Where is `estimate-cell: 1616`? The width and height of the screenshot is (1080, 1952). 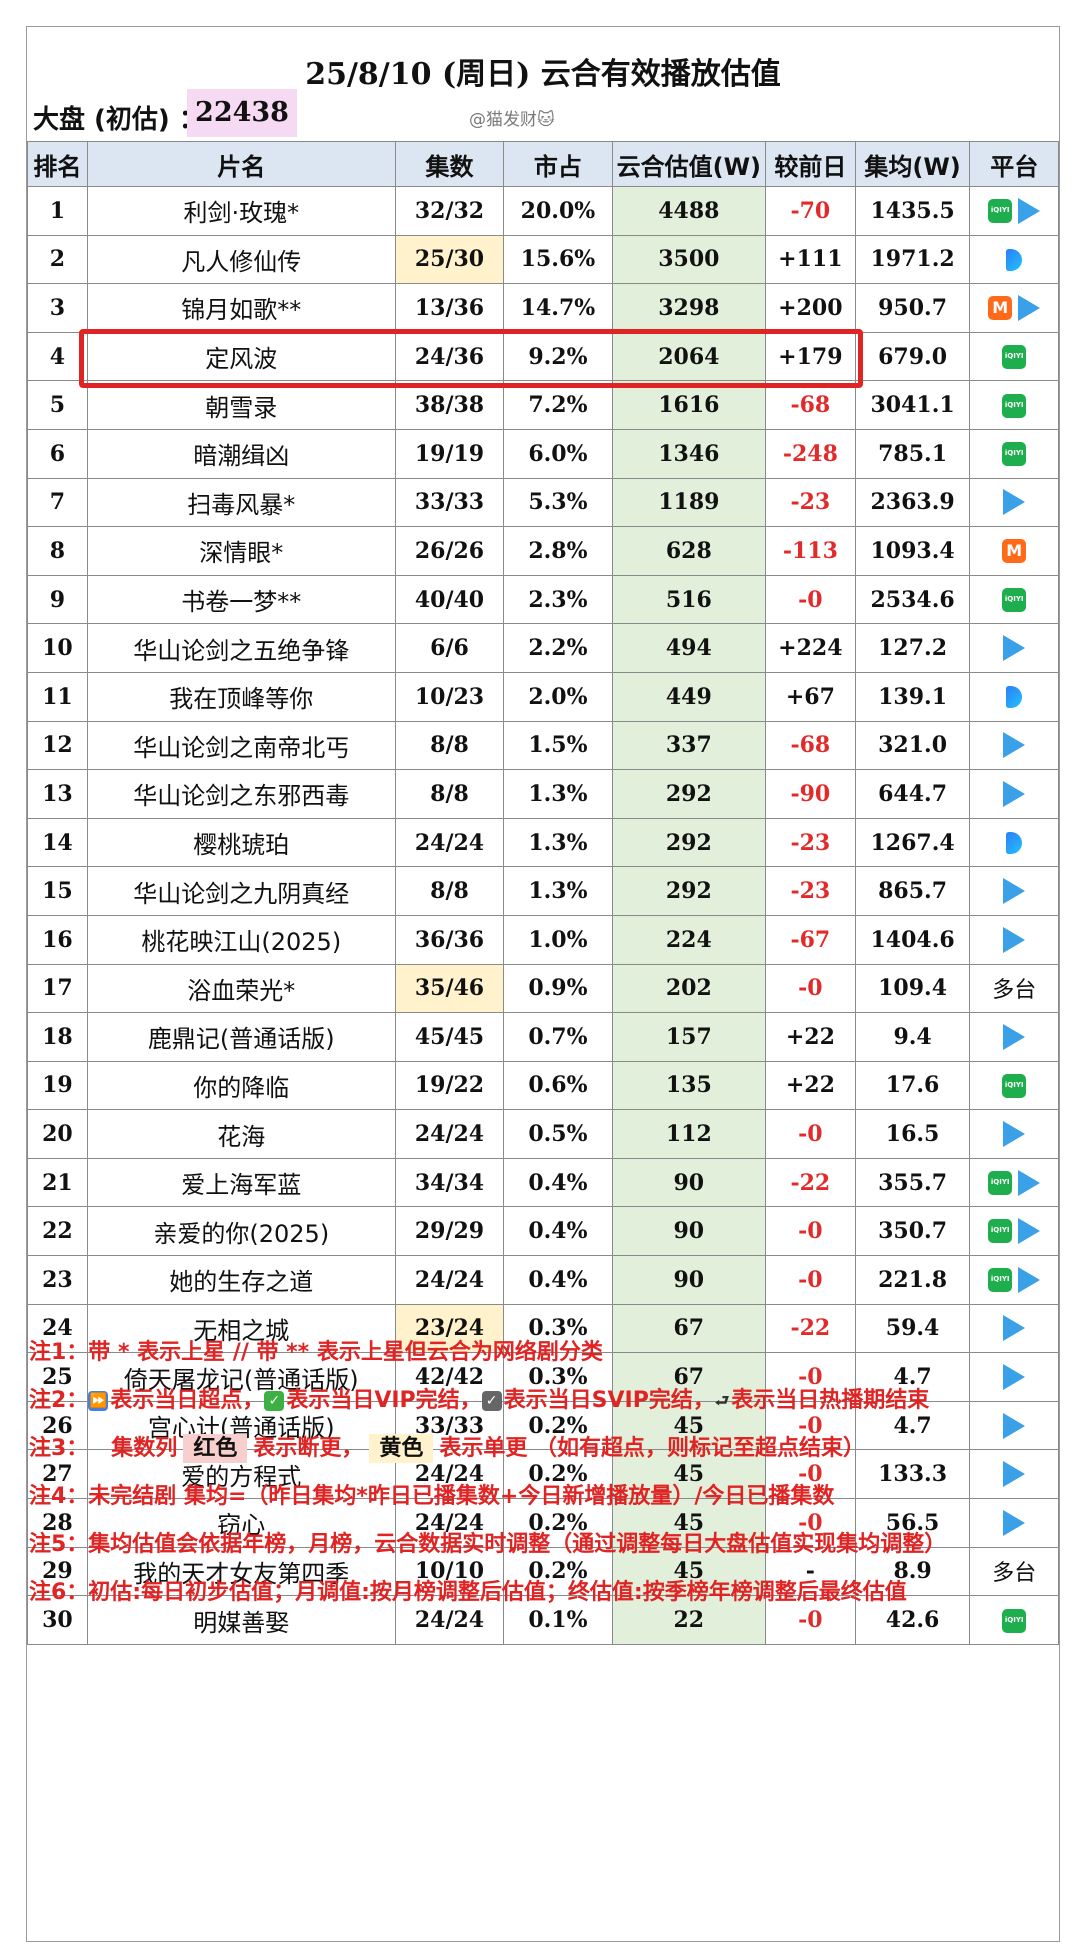 estimate-cell: 1616 is located at coordinates (688, 405).